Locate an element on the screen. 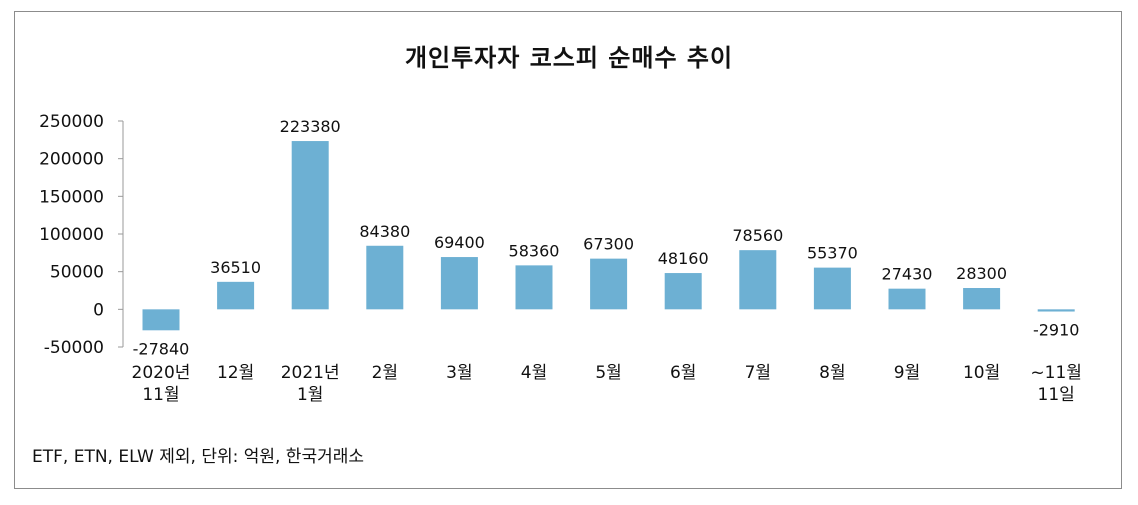 The height and width of the screenshot is (505, 1138). y-tick-label: 250000 is located at coordinates (71, 122).